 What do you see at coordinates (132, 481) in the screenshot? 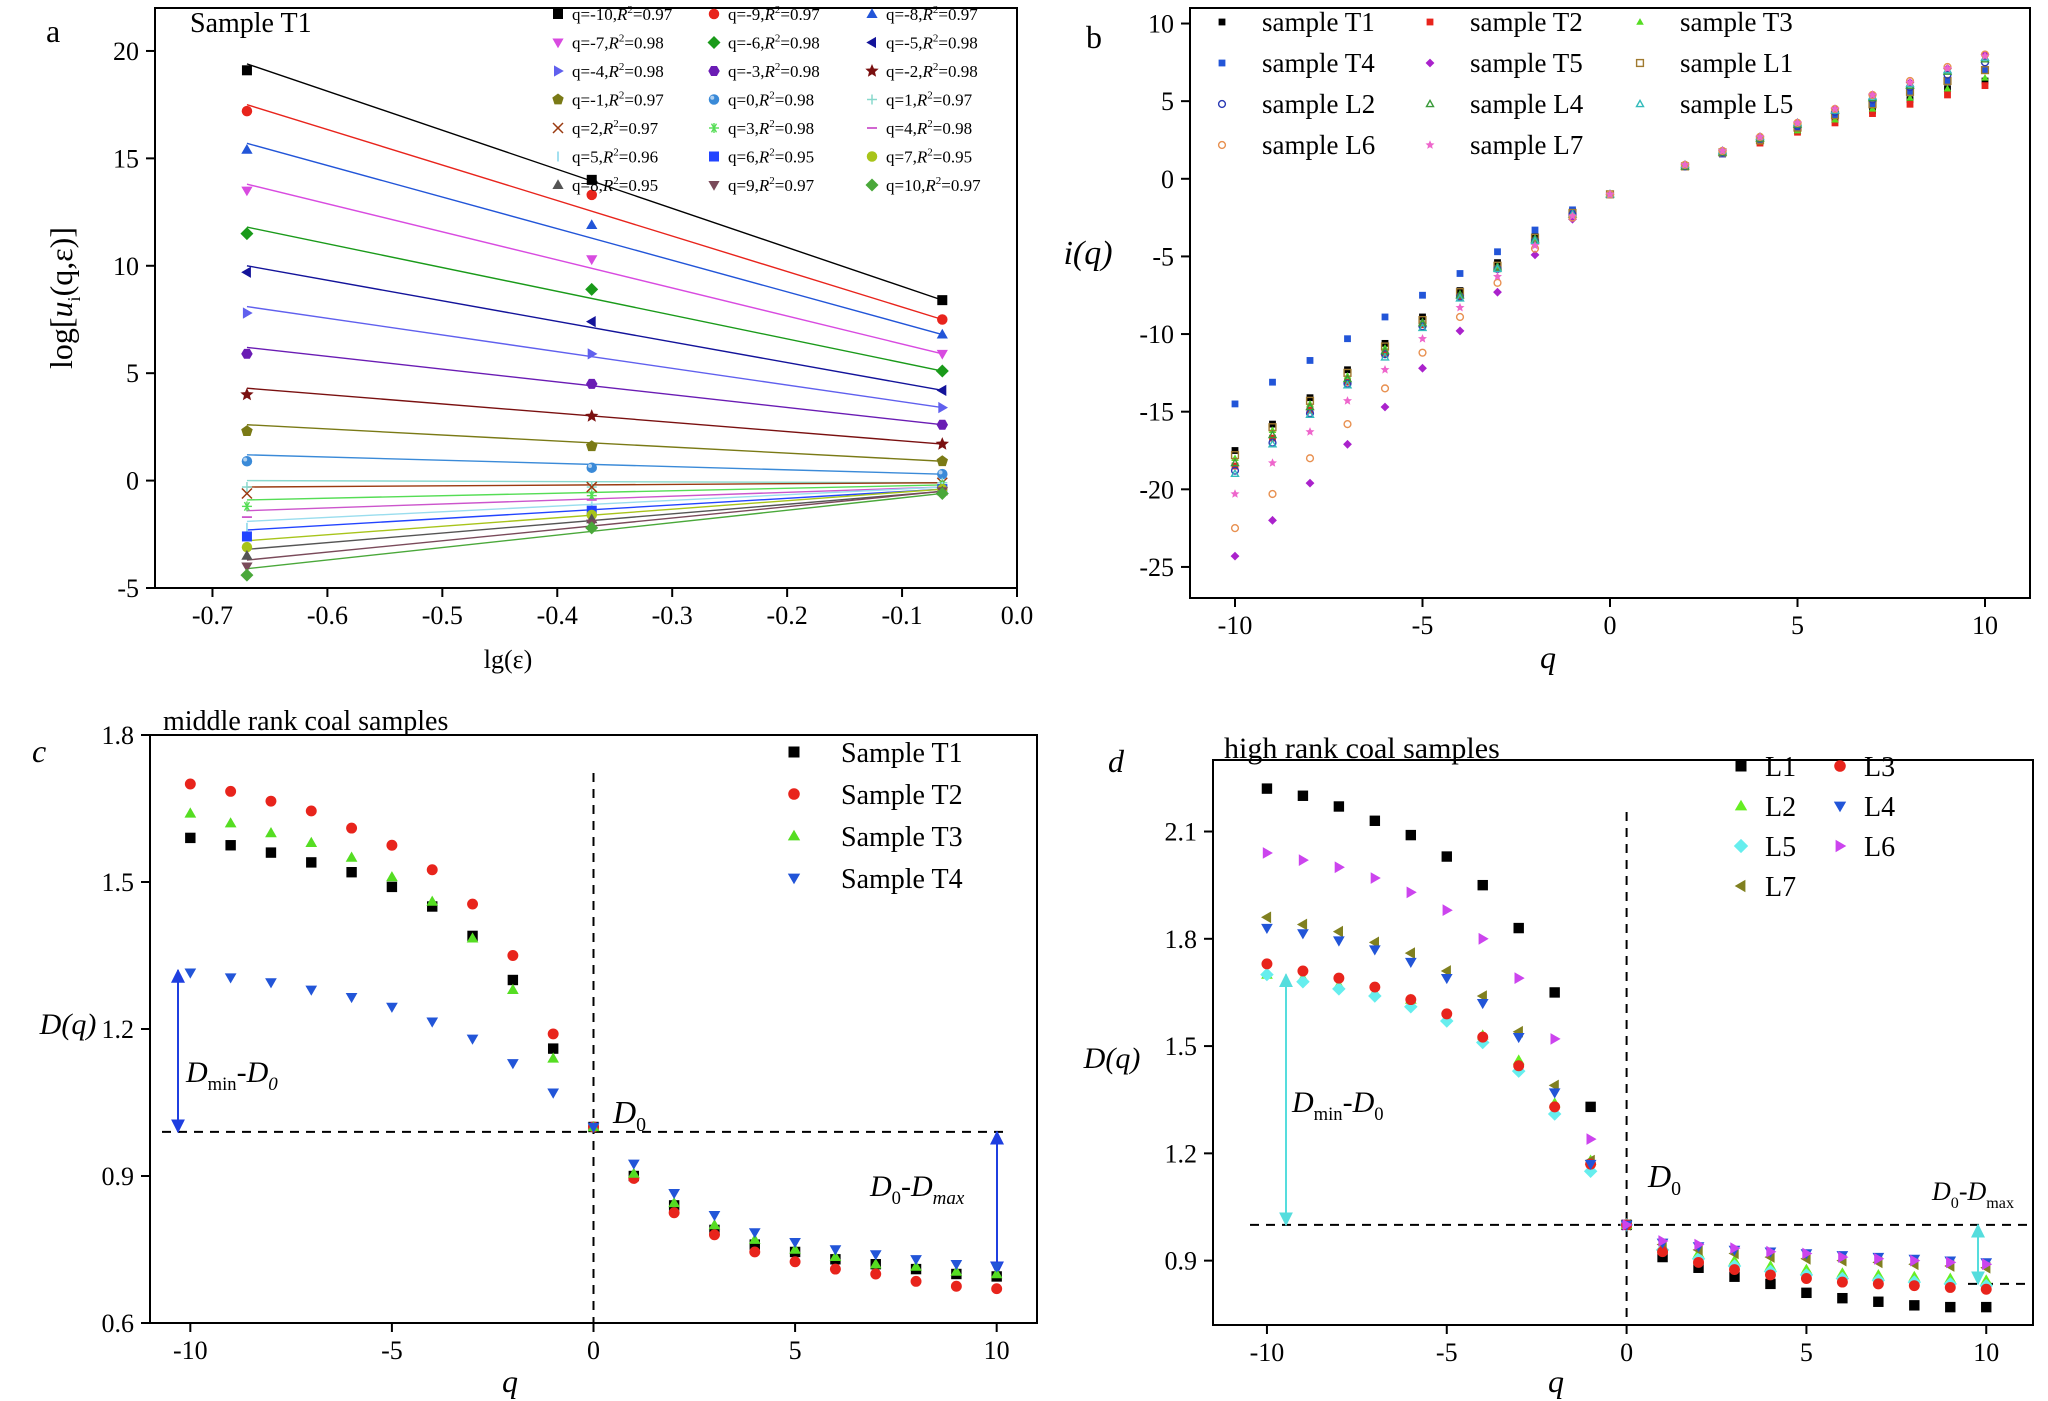
I see `y-tick-label: 0` at bounding box center [132, 481].